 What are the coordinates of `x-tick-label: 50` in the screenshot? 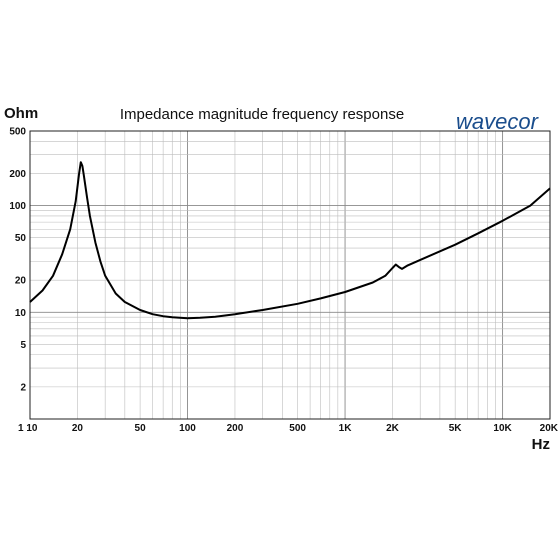 It's located at (141, 428).